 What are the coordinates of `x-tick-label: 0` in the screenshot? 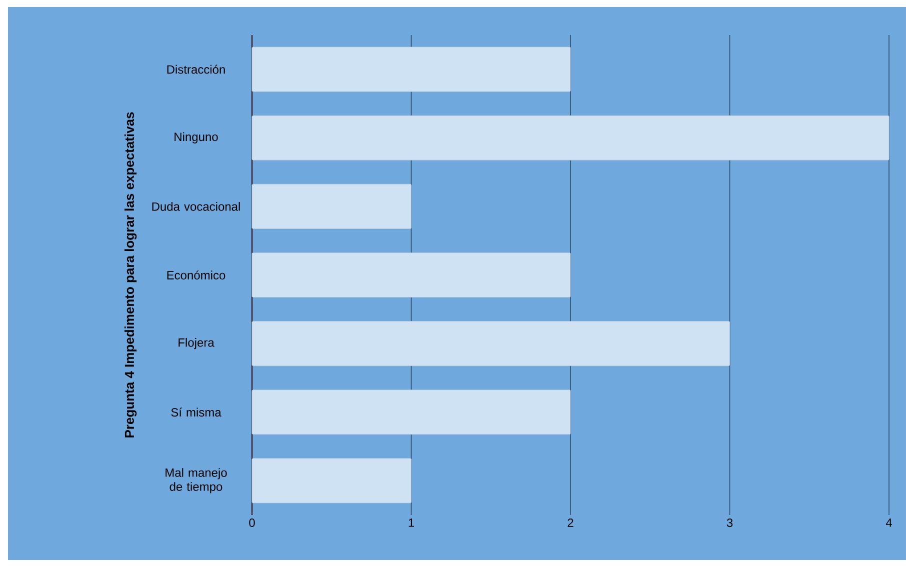 It's located at (252, 523).